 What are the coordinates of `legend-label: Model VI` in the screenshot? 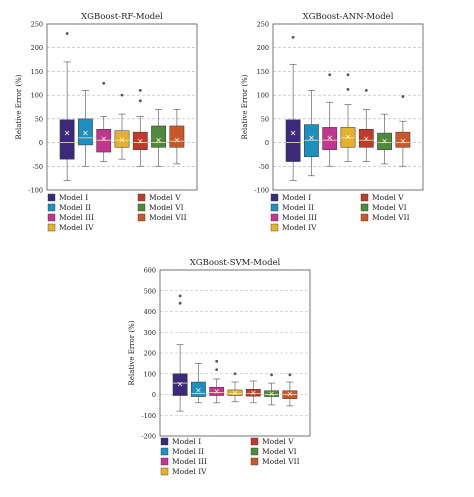 It's located at (279, 451).